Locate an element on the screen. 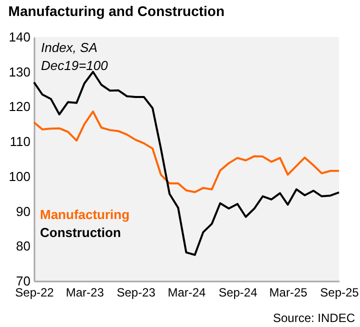  text: Manufacturing is located at coordinates (85, 214).